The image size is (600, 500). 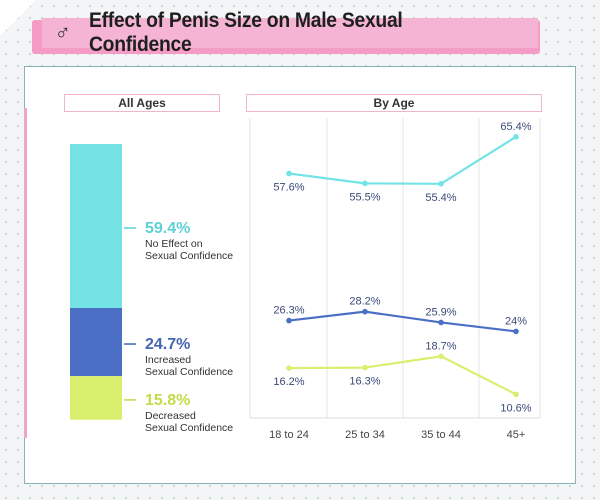 What do you see at coordinates (142, 103) in the screenshot?
I see `all-ages-header: All Ages` at bounding box center [142, 103].